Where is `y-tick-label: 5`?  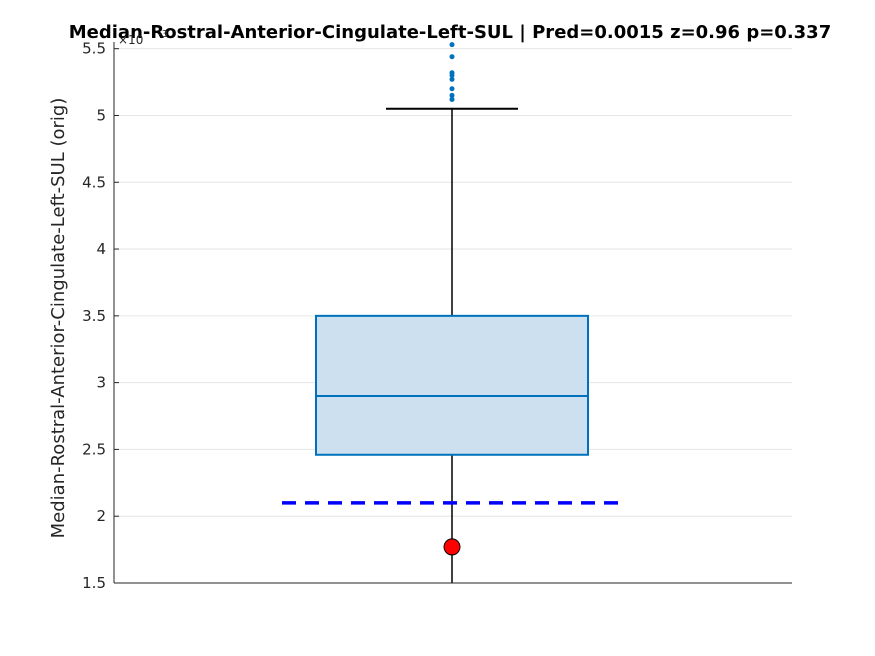 y-tick-label: 5 is located at coordinates (101, 115).